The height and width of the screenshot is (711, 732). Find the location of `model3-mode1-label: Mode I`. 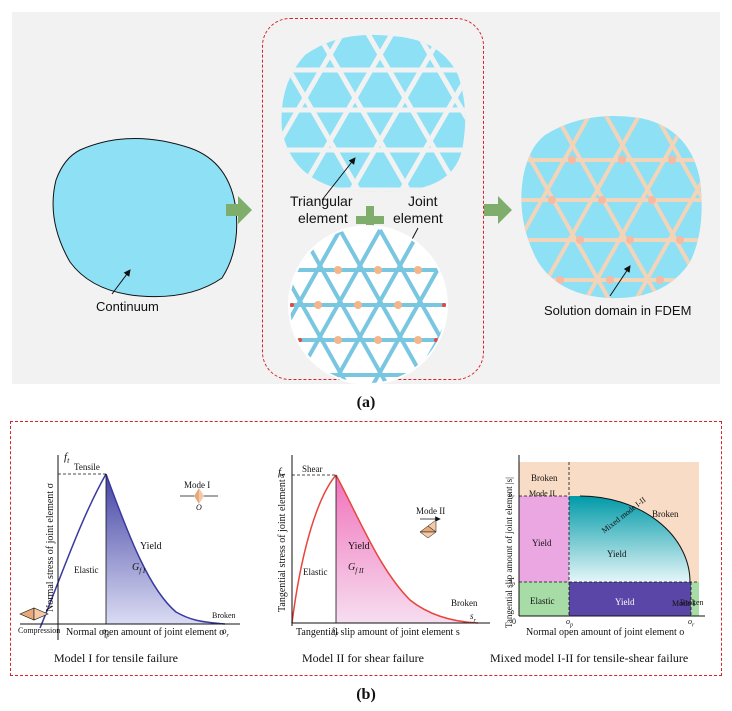

model3-mode1-label: Mode I is located at coordinates (684, 603).